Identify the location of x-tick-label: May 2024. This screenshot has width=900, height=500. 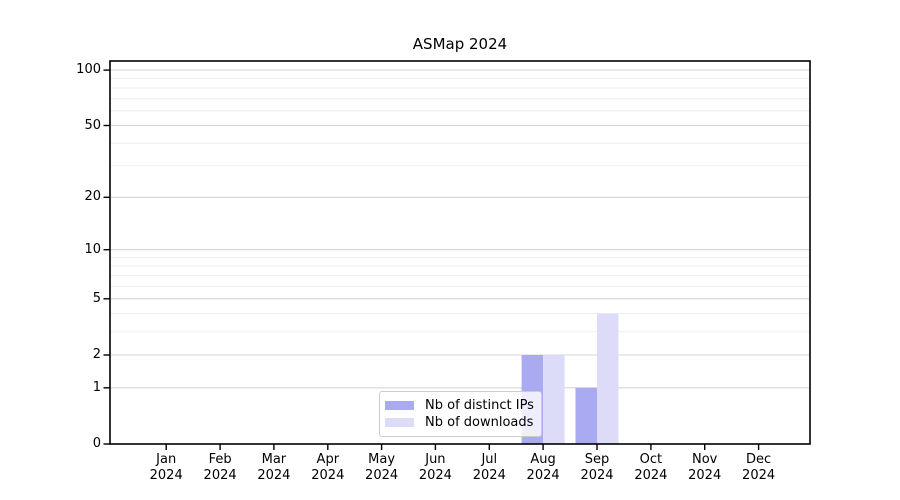
(382, 468).